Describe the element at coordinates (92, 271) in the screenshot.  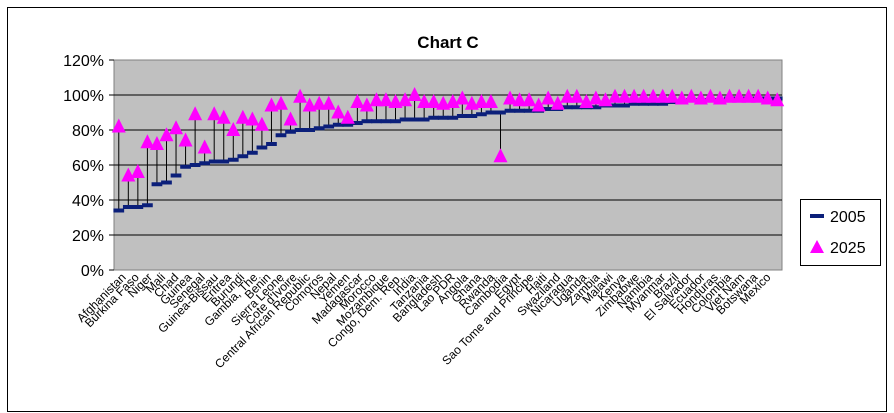
I see `y-tick-label: 0%` at that location.